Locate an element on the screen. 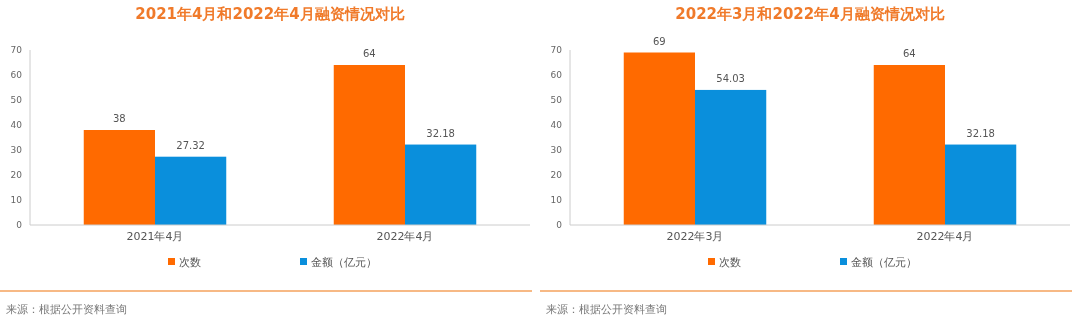 The width and height of the screenshot is (1080, 329). x-tick-label: 2021年4月 is located at coordinates (155, 236).